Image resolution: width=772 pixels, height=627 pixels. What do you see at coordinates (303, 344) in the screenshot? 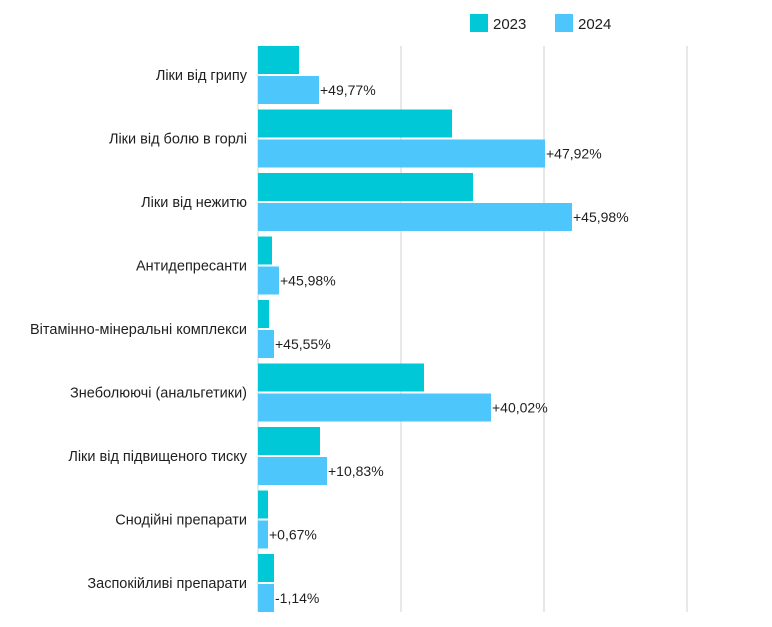
I see `data-label: +45,55%` at bounding box center [303, 344].